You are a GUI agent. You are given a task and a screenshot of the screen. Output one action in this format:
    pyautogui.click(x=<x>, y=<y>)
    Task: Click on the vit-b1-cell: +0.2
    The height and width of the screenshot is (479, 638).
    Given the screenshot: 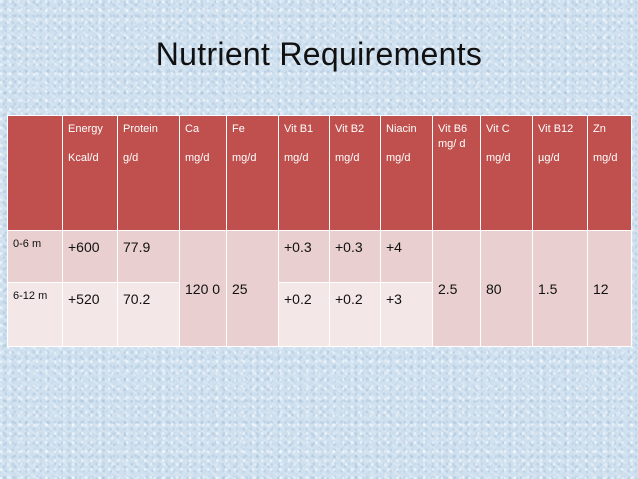 What is the action you would take?
    pyautogui.click(x=304, y=314)
    